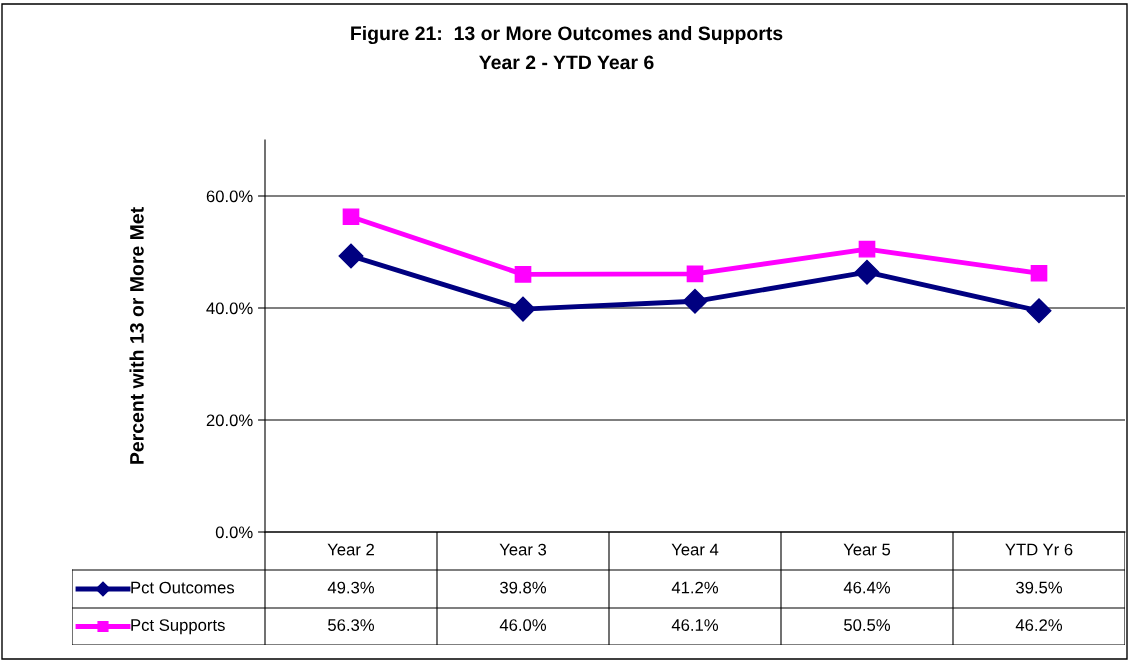 This screenshot has height=661, width=1133. I want to click on data-label: 46.2%, so click(1039, 625).